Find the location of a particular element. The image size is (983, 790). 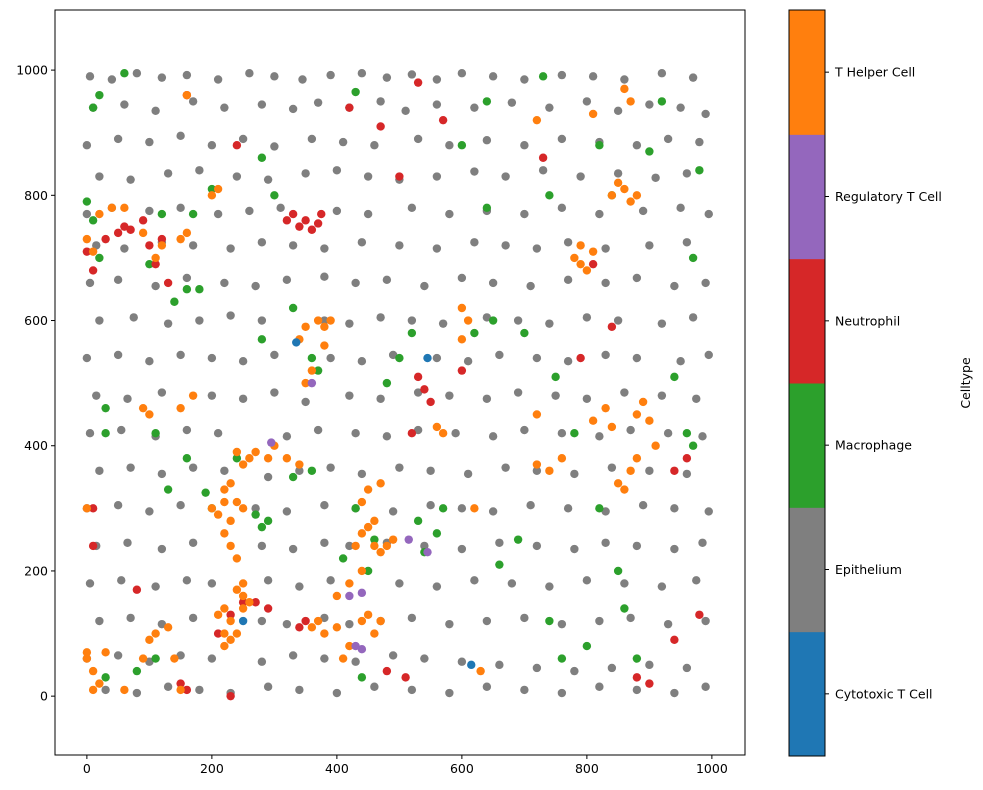

y-tick-label: 200 is located at coordinates (36, 570).